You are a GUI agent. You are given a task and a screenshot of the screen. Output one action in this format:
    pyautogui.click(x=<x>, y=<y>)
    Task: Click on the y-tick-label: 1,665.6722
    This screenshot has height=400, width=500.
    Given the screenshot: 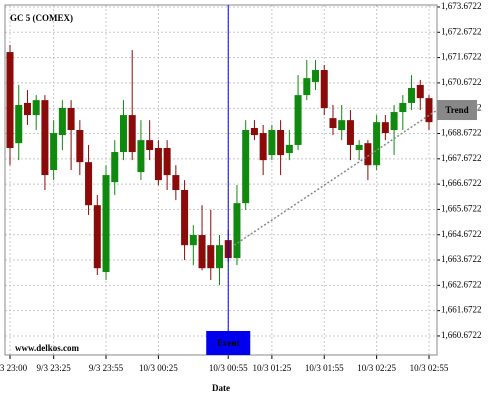 What is the action you would take?
    pyautogui.click(x=461, y=208)
    